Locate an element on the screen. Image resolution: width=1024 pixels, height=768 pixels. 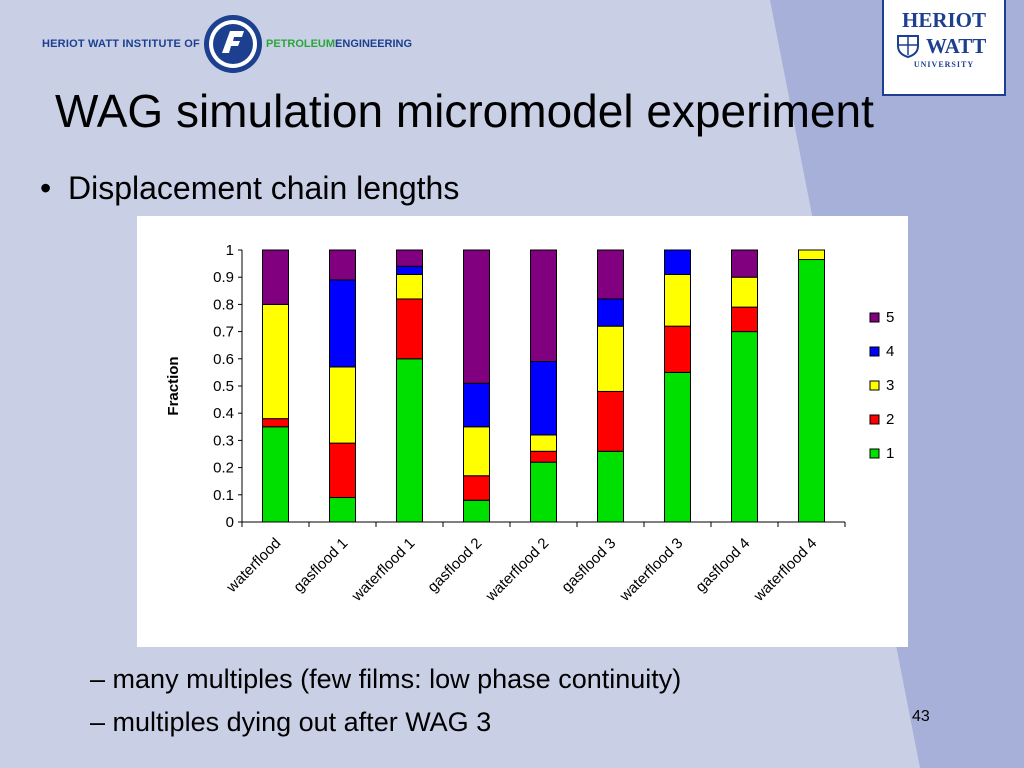
y-tick-label: 0.5 is located at coordinates (223, 386).